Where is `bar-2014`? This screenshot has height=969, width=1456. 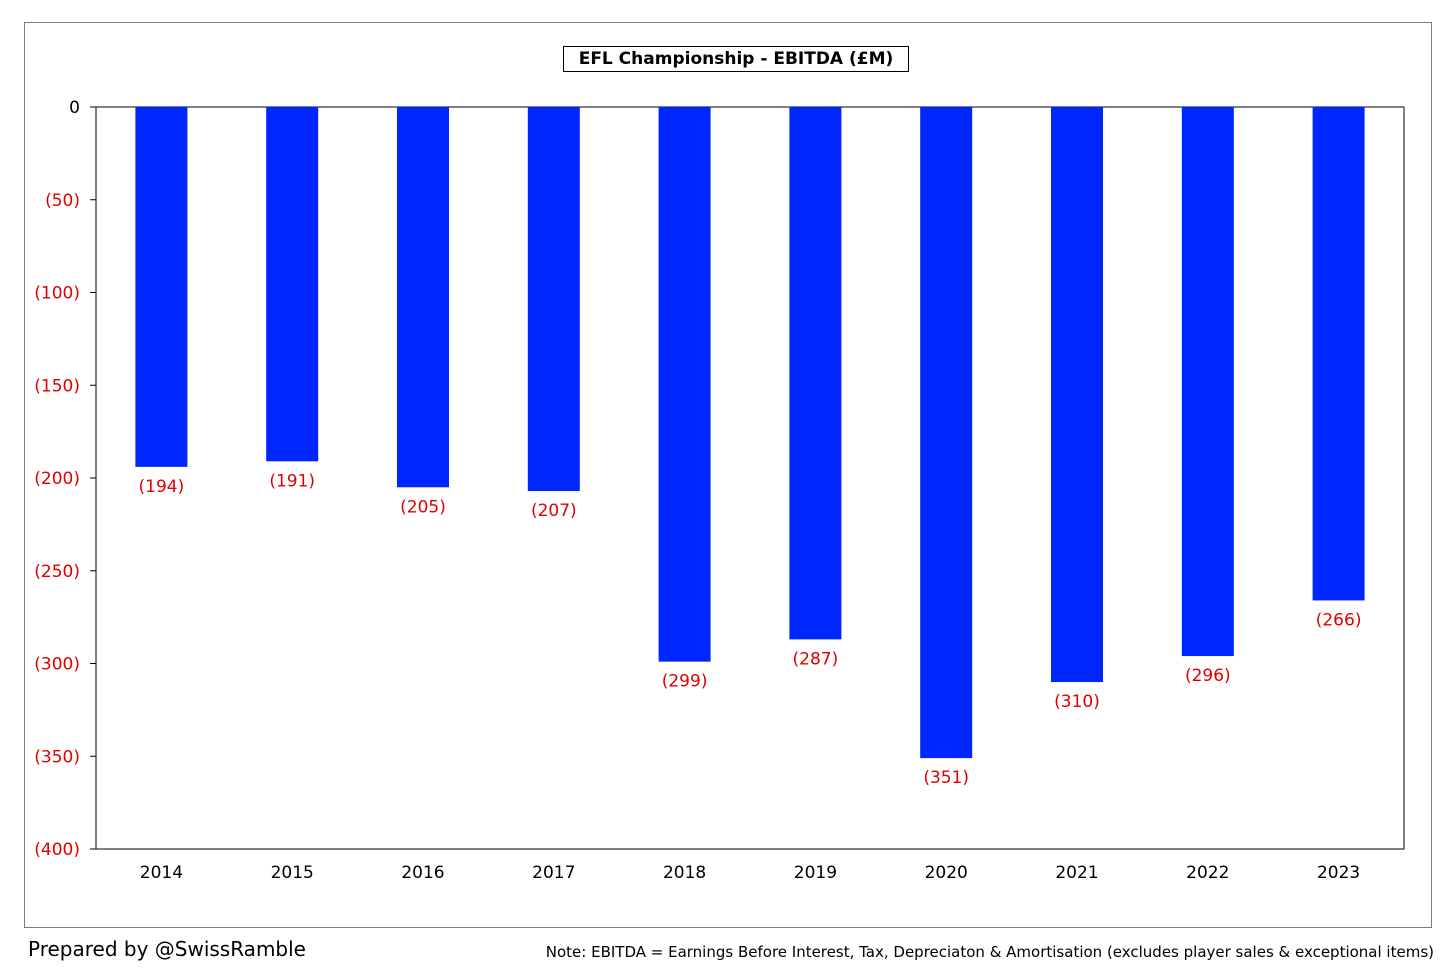 bar-2014 is located at coordinates (161, 287).